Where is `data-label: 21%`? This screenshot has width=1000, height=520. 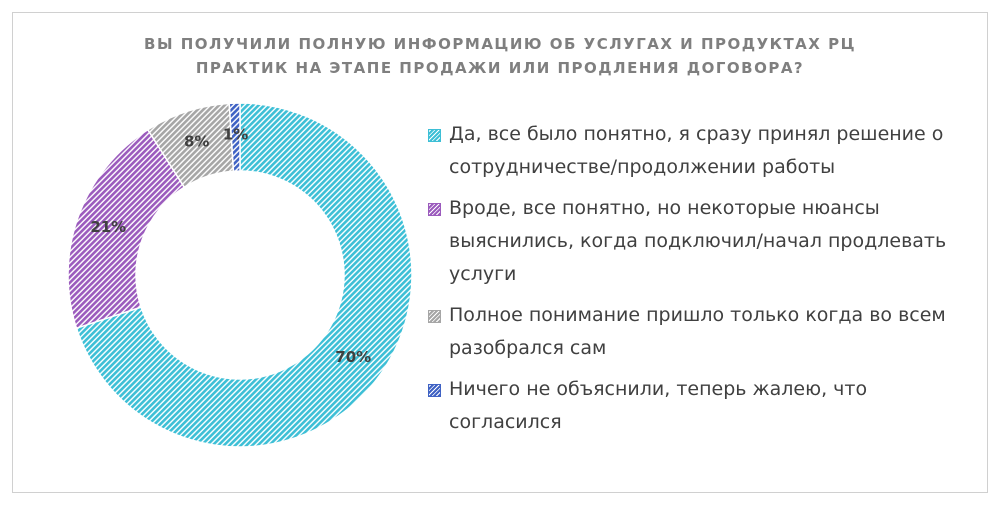
data-label: 21% is located at coordinates (108, 227).